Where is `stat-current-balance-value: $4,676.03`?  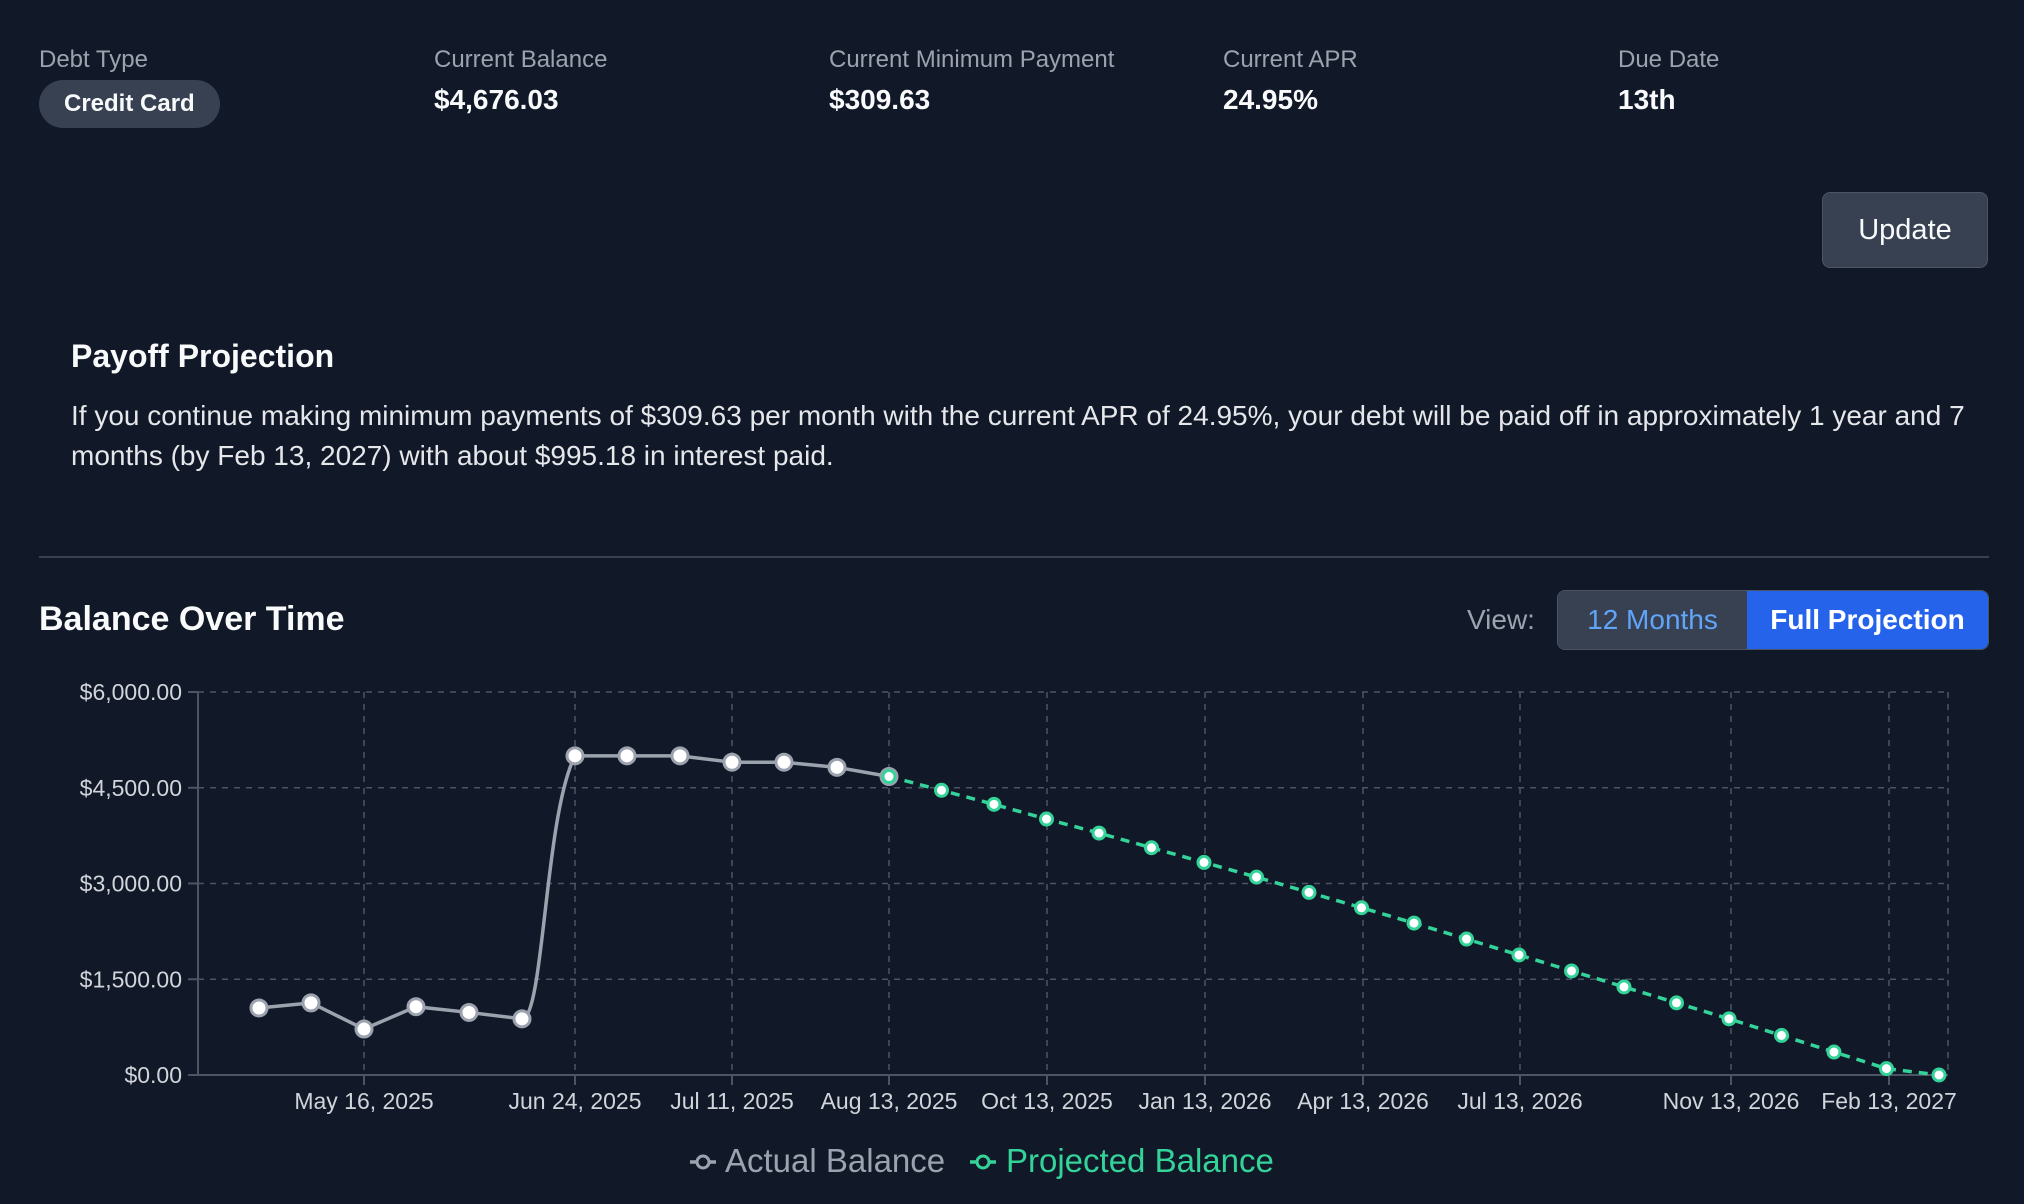
stat-current-balance-value: $4,676.03 is located at coordinates (496, 99).